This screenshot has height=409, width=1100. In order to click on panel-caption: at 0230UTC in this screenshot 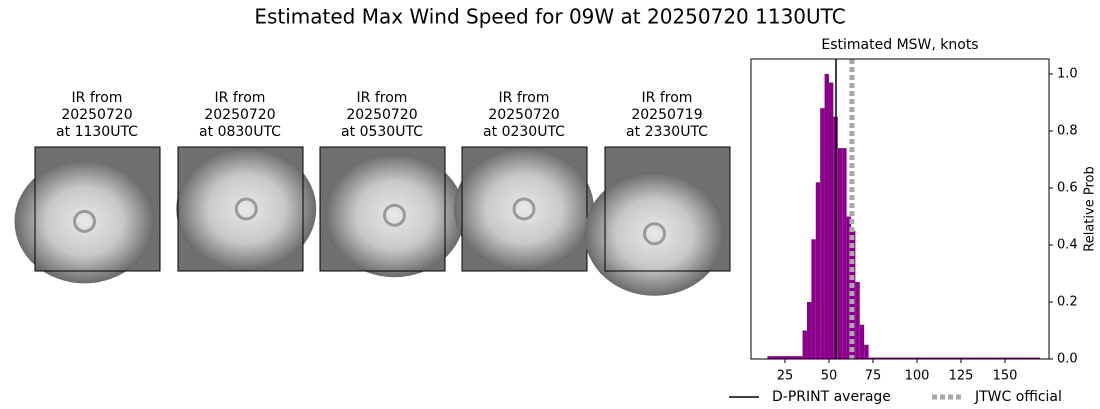, I will do `click(524, 132)`.